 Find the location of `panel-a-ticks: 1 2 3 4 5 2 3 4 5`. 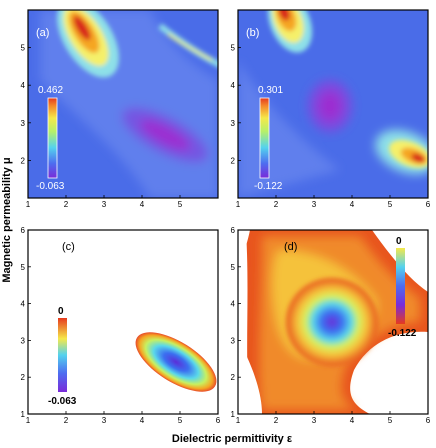

panel-a-ticks: 1 2 3 4 5 2 3 4 5 is located at coordinates (102, 126).